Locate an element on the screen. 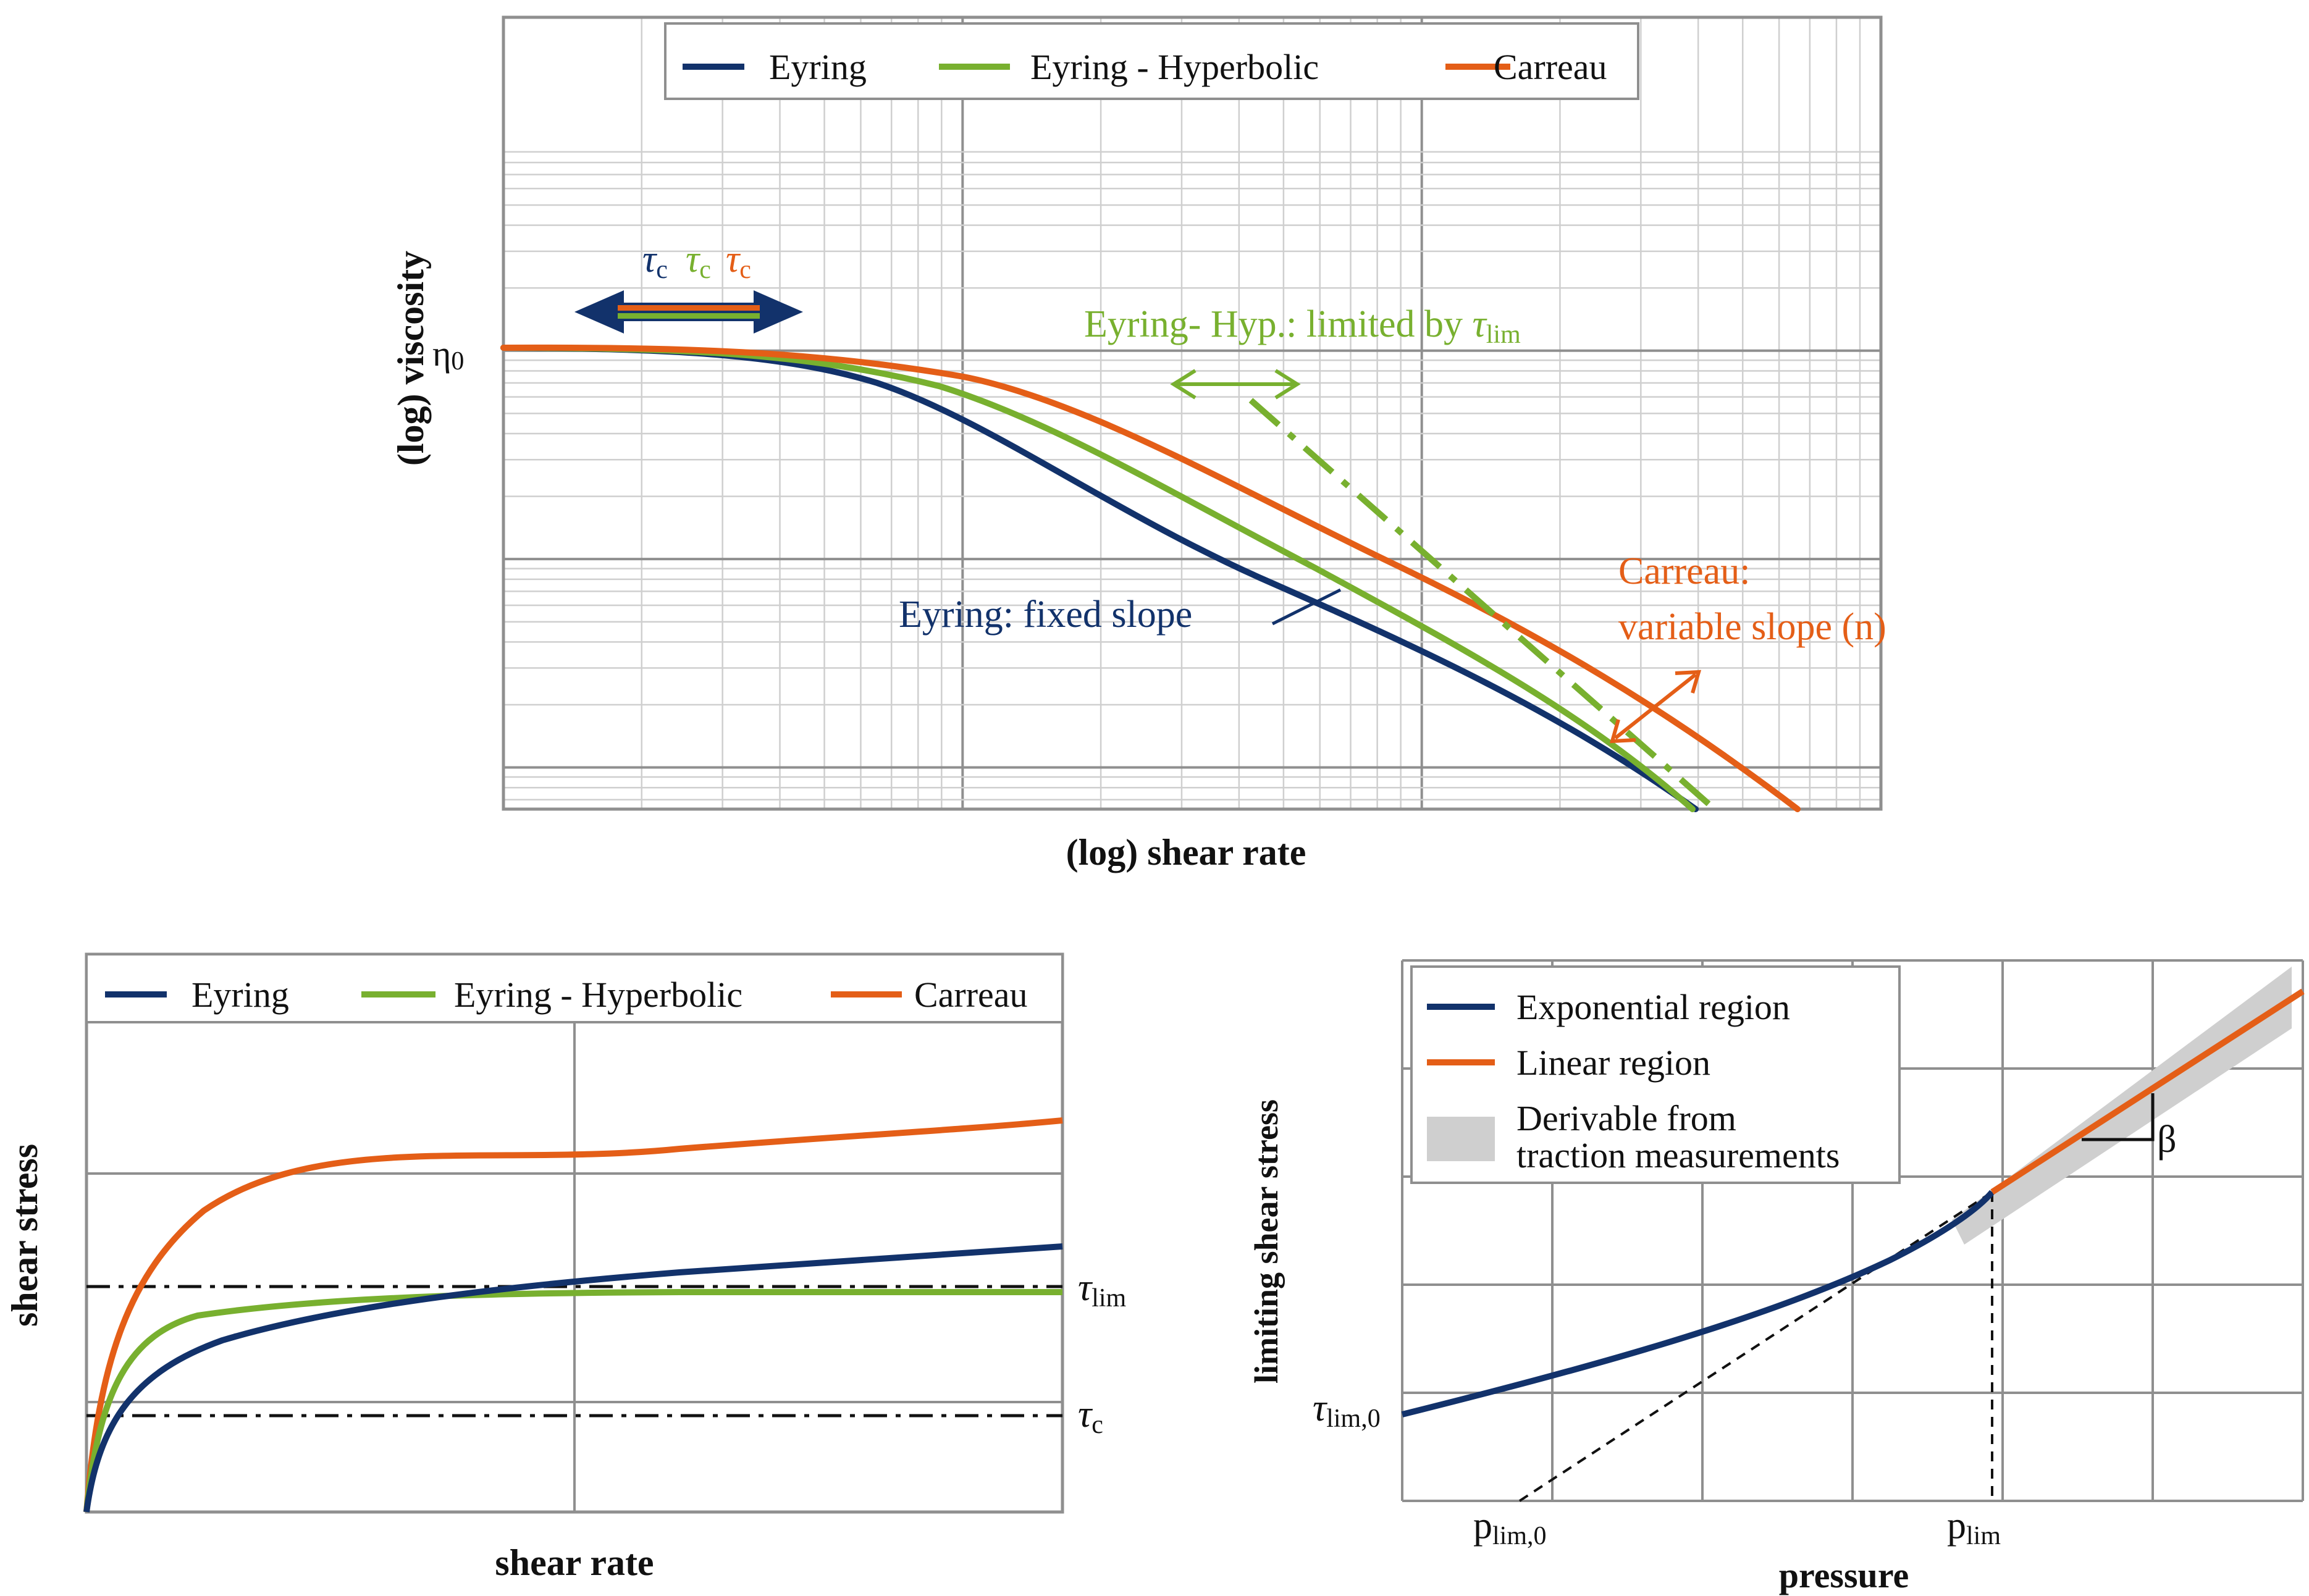 The width and height of the screenshot is (2309, 1596). series-carreau-stress is located at coordinates (573, 1315).